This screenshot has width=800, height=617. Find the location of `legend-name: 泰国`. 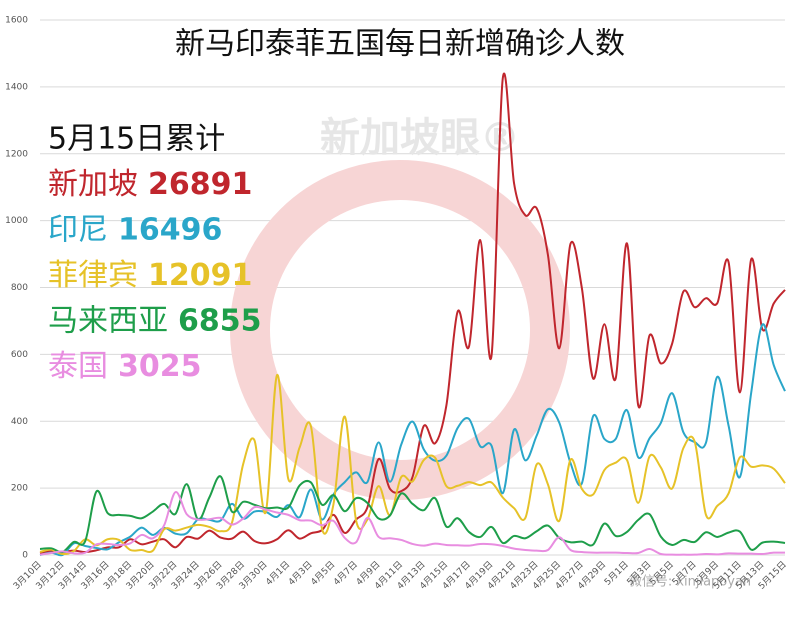

legend-name: 泰国 is located at coordinates (78, 366).